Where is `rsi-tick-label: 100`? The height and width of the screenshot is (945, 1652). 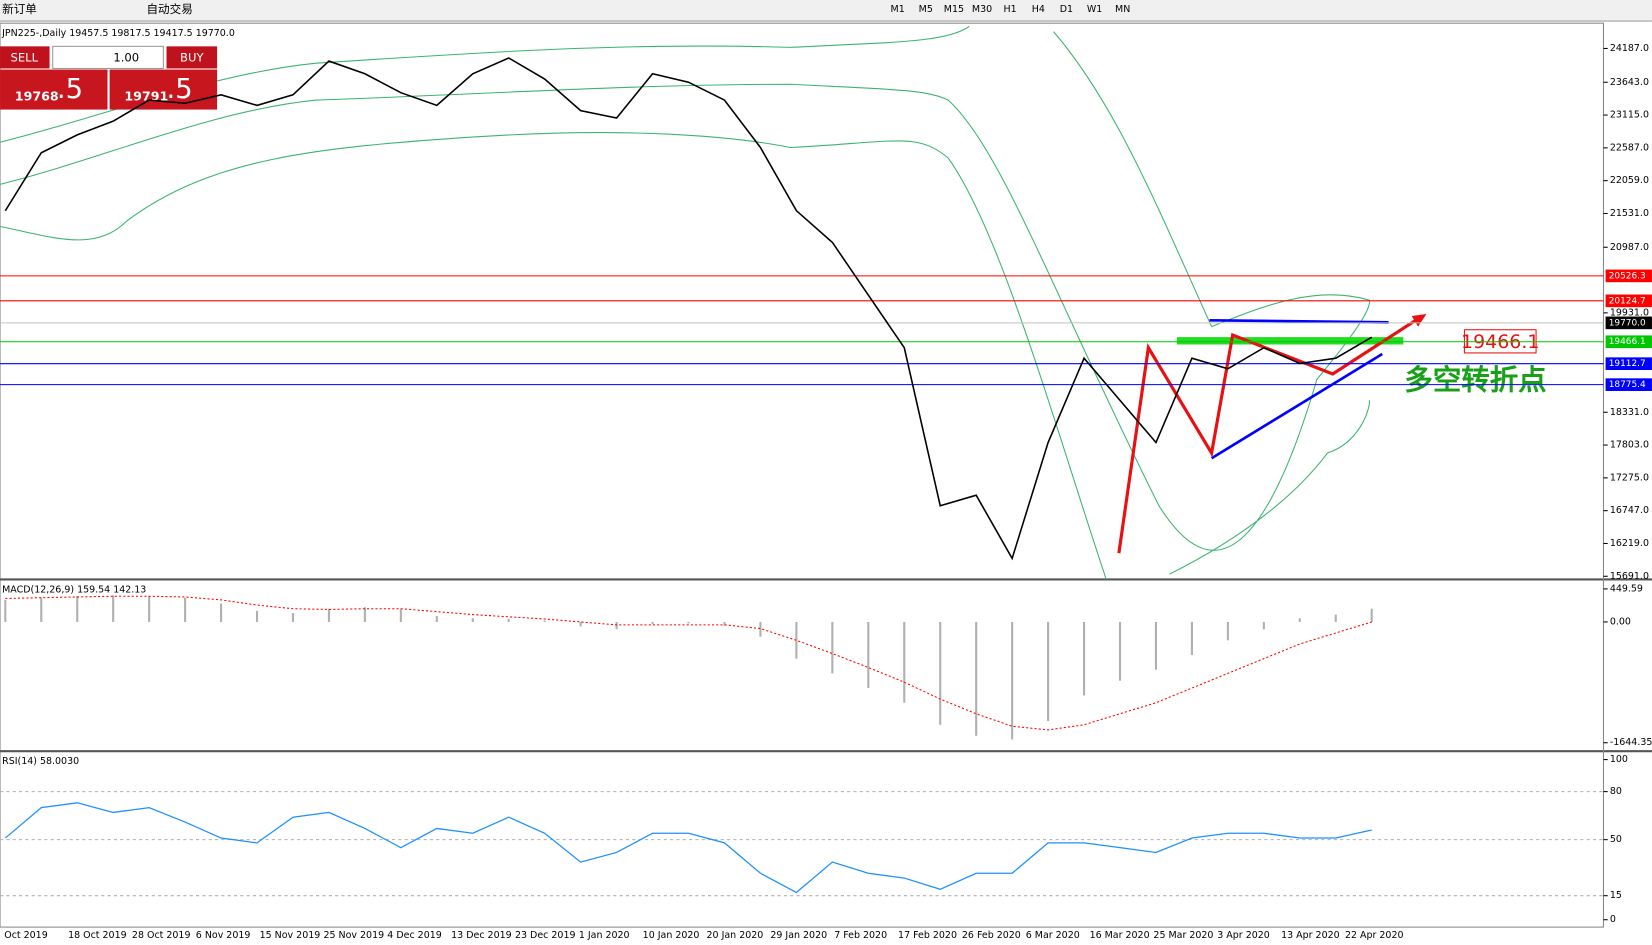
rsi-tick-label: 100 is located at coordinates (1619, 759).